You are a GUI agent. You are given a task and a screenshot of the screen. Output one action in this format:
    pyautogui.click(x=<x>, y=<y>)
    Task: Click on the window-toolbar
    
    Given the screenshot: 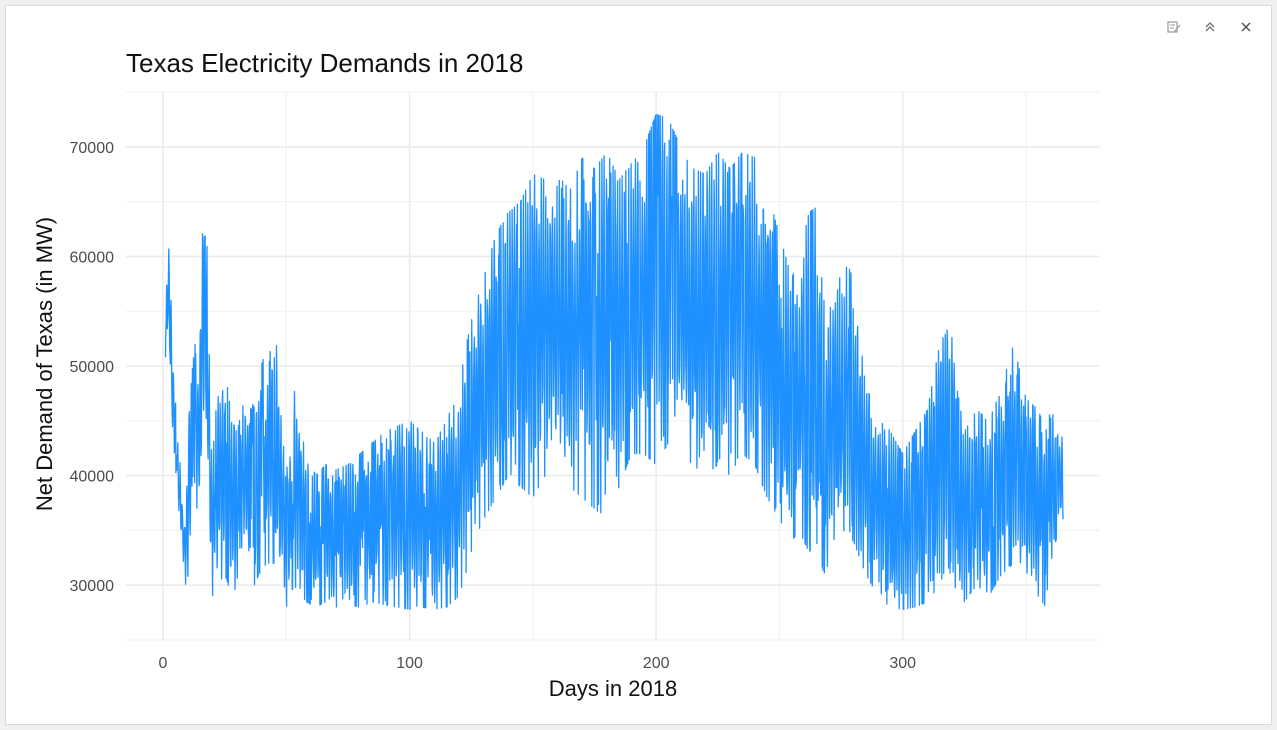 What is the action you would take?
    pyautogui.click(x=1210, y=27)
    